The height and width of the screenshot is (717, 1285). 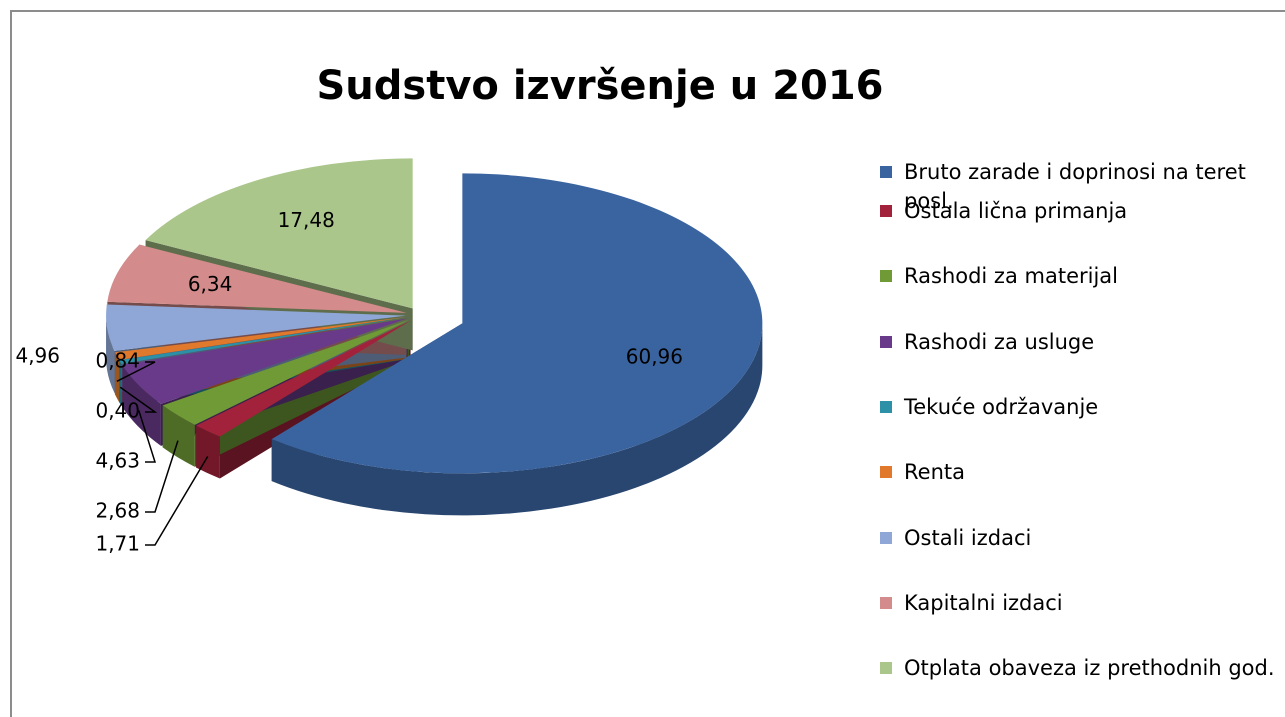 I want to click on legend-label: Renta, so click(x=934, y=472).